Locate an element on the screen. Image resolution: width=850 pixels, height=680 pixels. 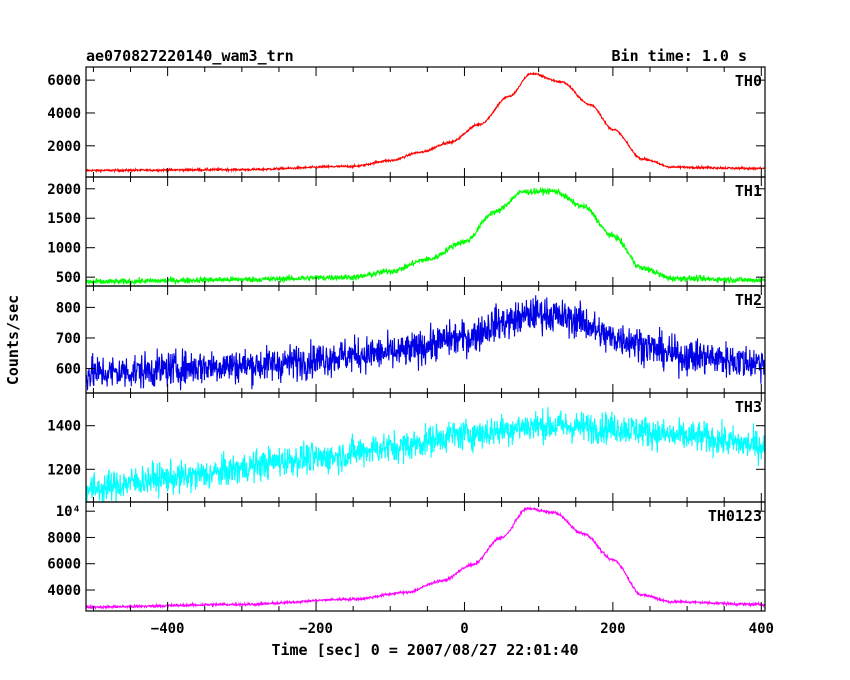
y-tick-label: 1000 is located at coordinates (64, 249).